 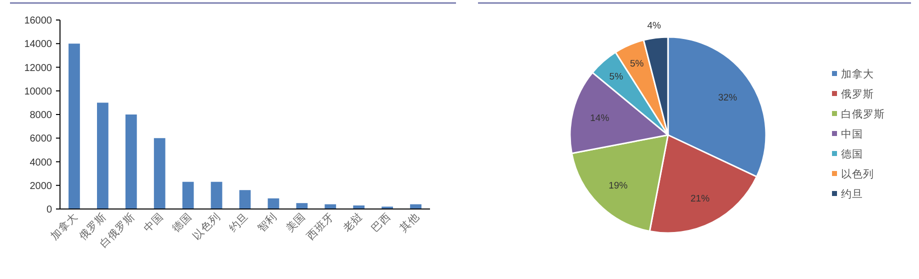 I want to click on y-tick-label: 0, so click(x=49, y=210).